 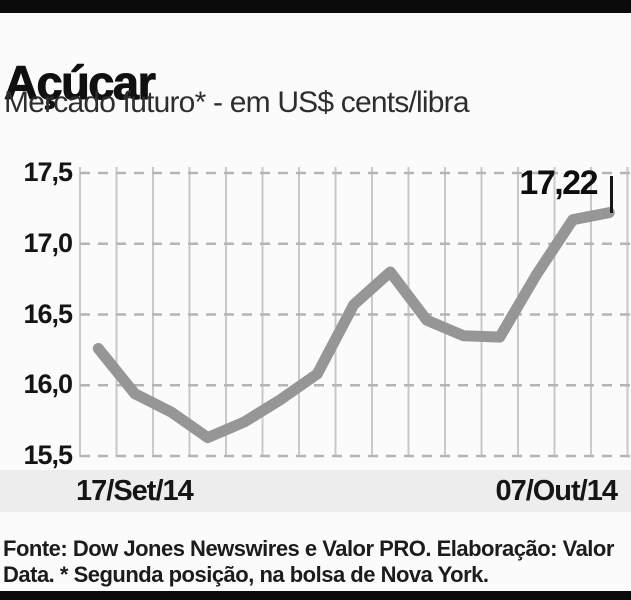 What do you see at coordinates (79, 83) in the screenshot?
I see `chart-title: Açúcar` at bounding box center [79, 83].